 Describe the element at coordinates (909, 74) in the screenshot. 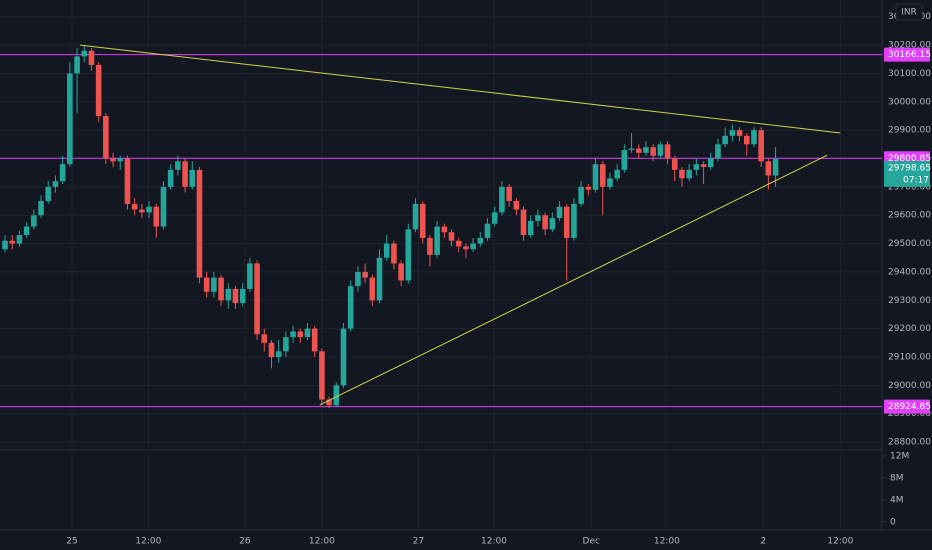

I see `y-tick-label: 30100.00` at that location.